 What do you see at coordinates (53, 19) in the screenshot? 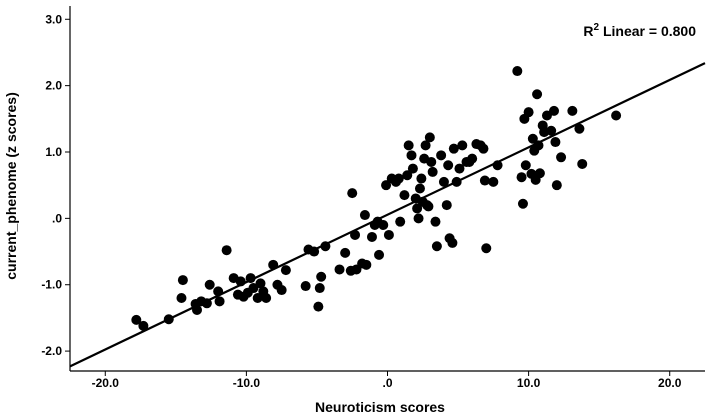
I see `y-tick-label: 3.0` at bounding box center [53, 19].